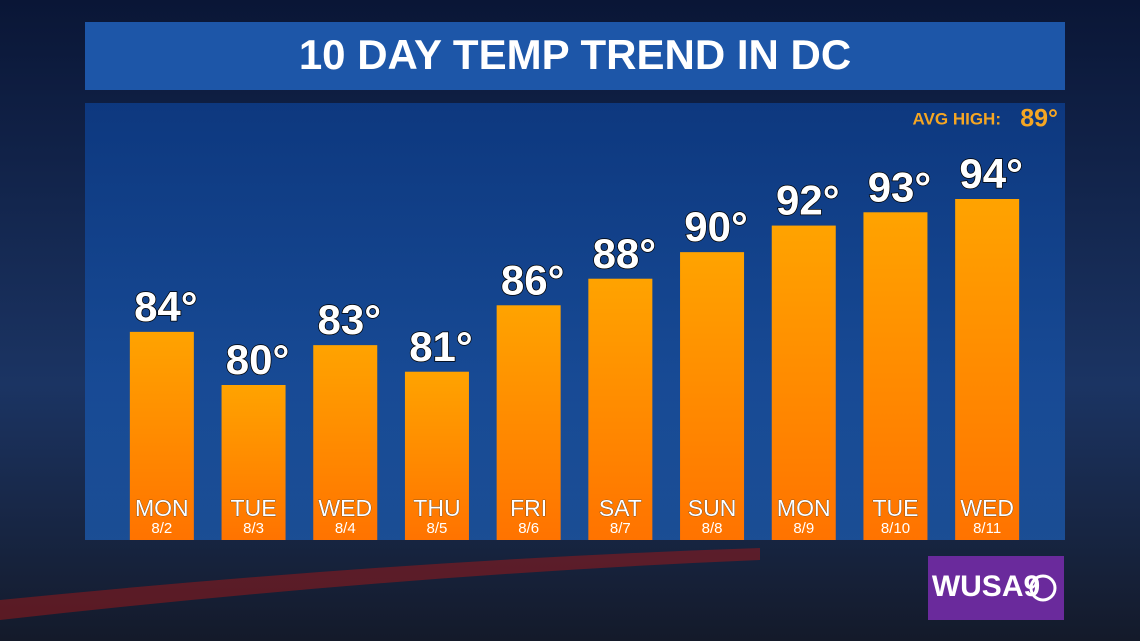 The width and height of the screenshot is (1140, 641). I want to click on logo-box, so click(996, 588).